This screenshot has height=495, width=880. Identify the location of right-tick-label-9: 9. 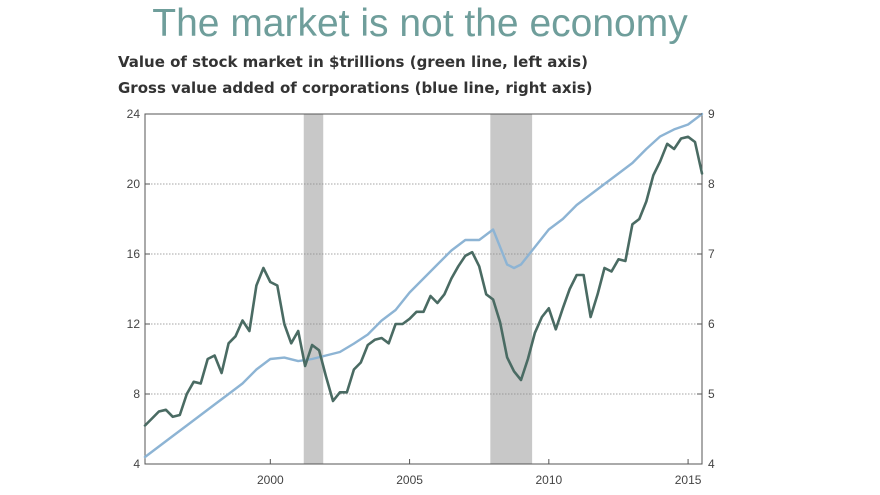
(711, 114).